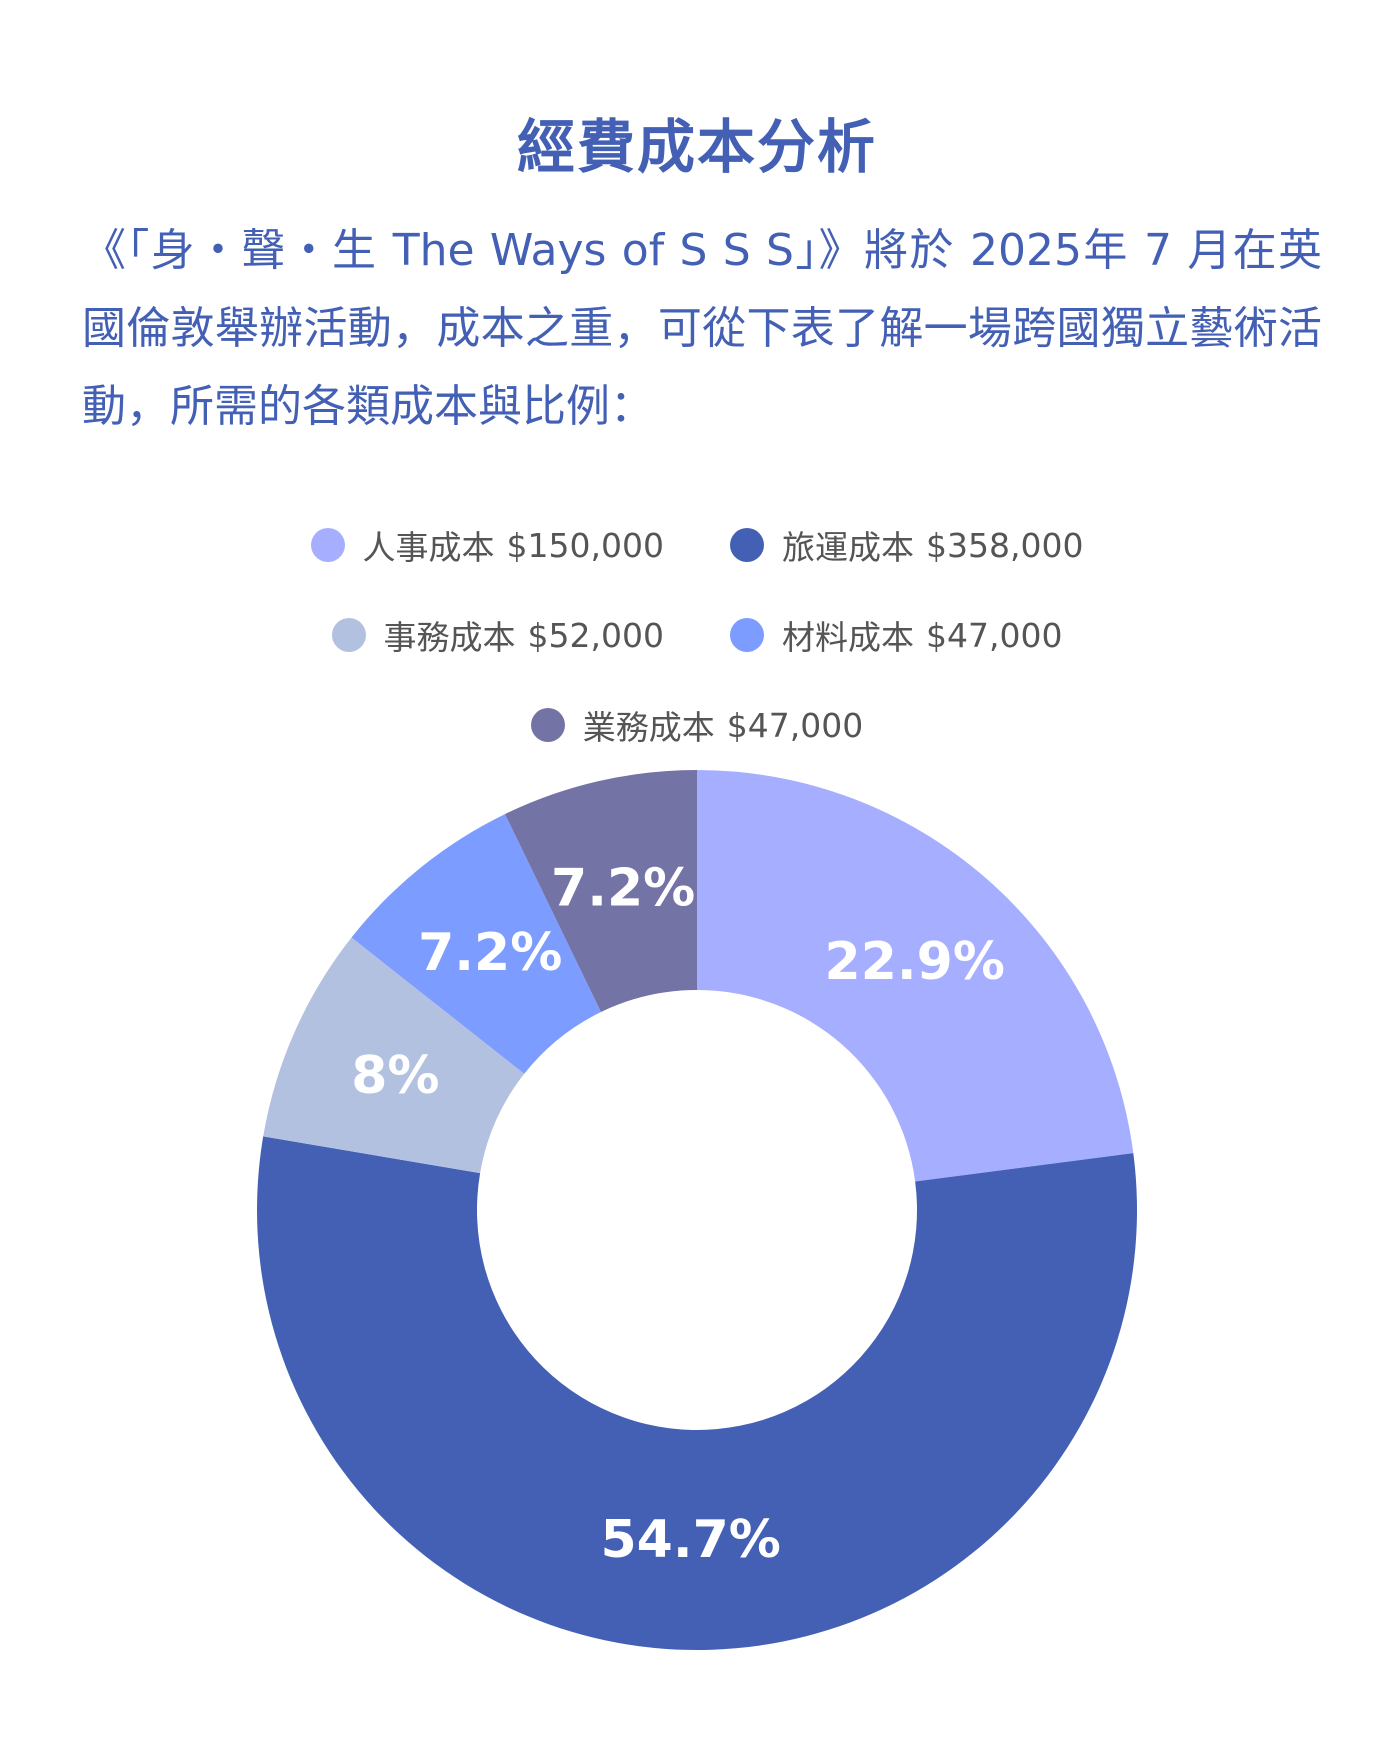  I want to click on legend-label: 事務成本, so click(449, 637).